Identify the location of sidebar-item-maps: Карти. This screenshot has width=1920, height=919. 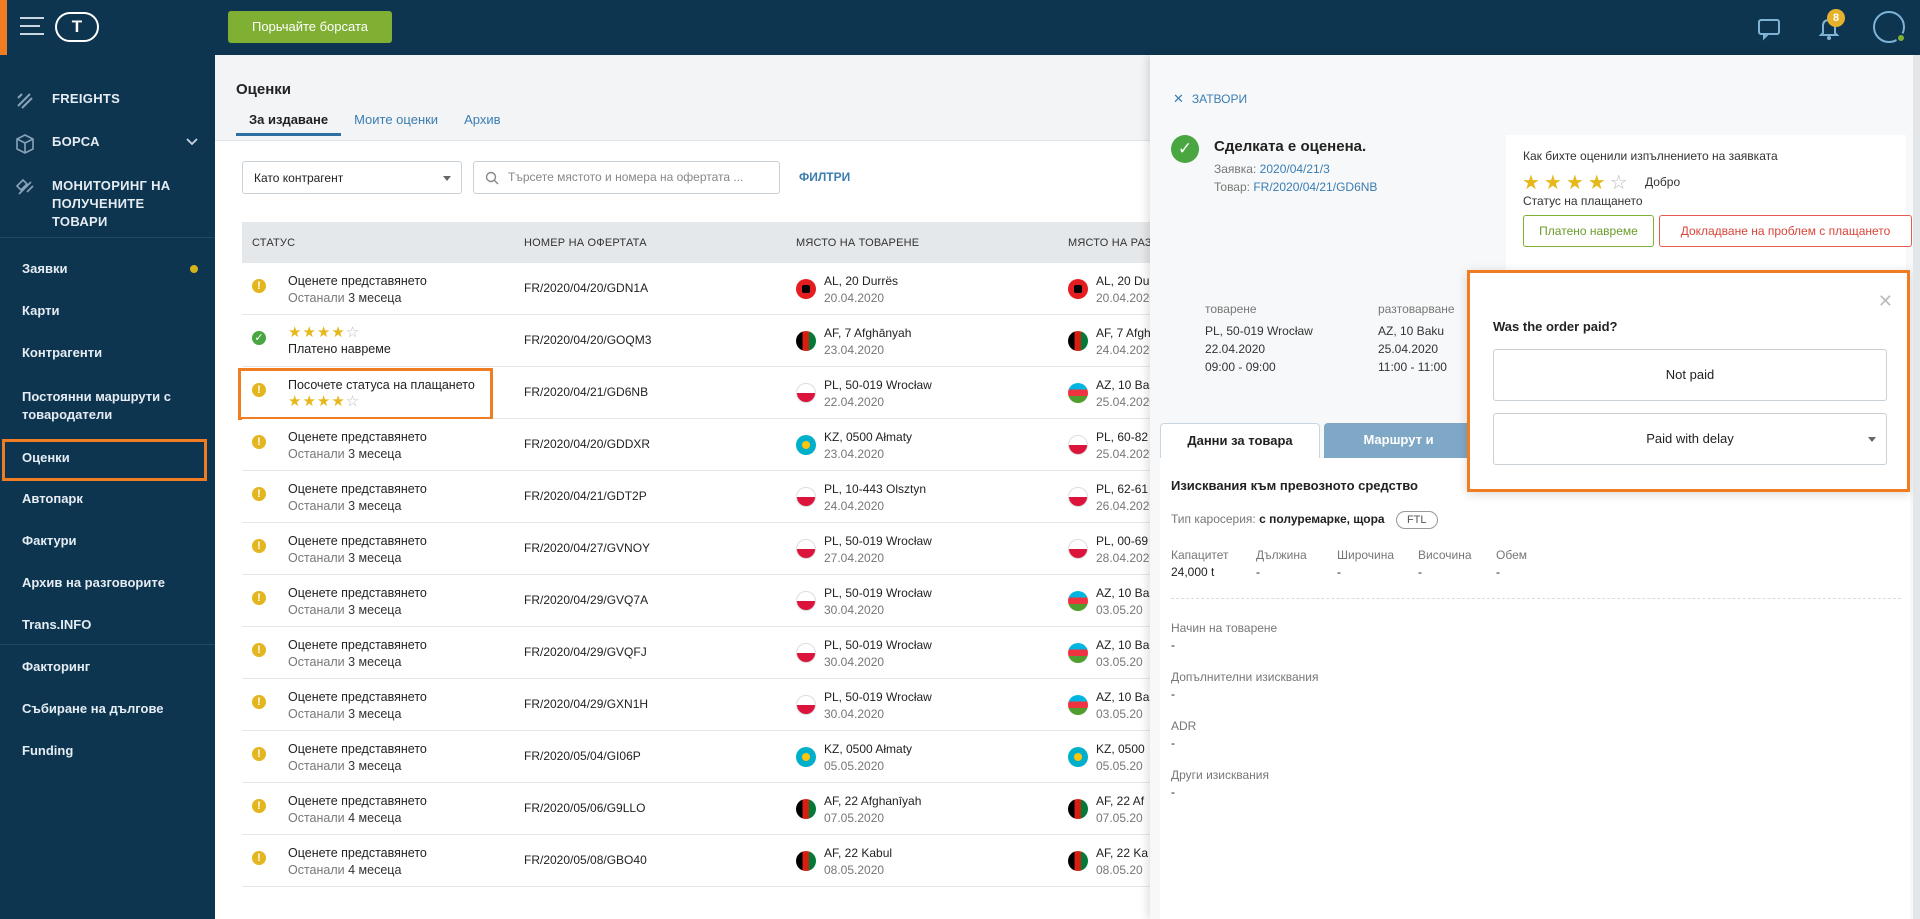
(114, 311).